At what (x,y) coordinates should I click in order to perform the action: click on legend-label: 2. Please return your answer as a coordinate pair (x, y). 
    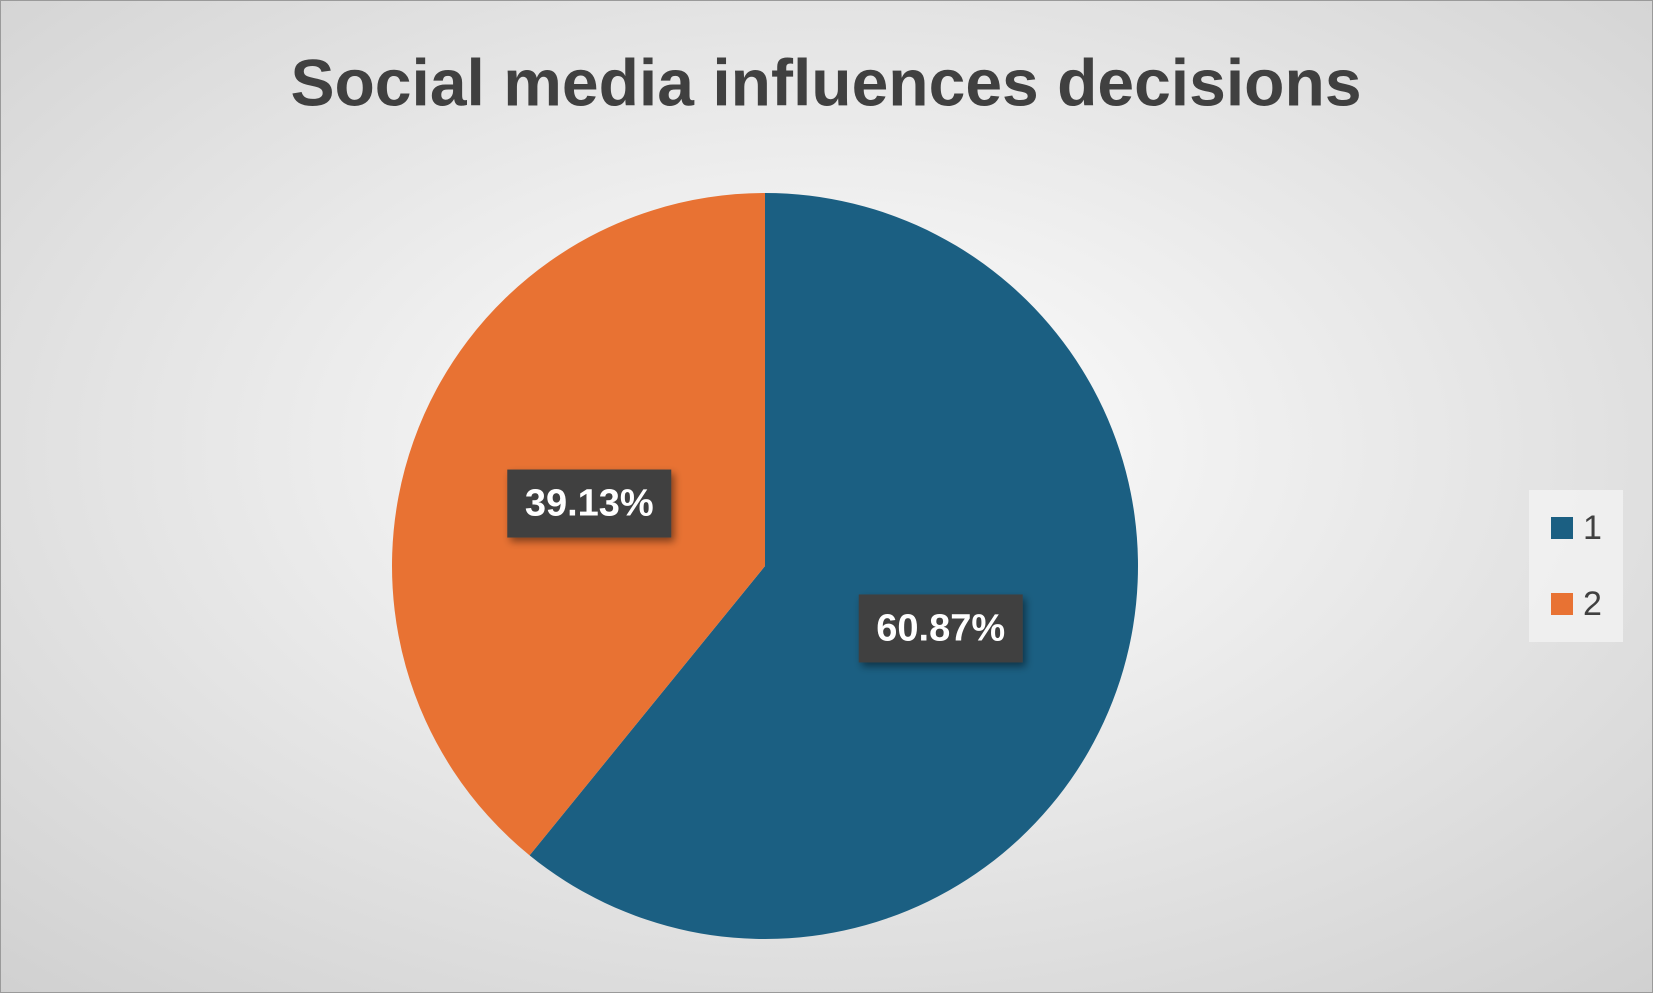
    Looking at the image, I should click on (1592, 604).